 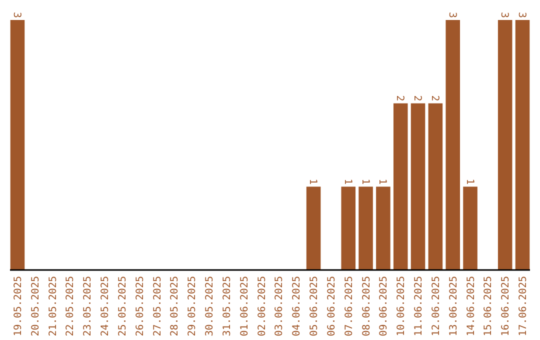 I want to click on x-tick-label: 28.05.2025, so click(x=175, y=306).